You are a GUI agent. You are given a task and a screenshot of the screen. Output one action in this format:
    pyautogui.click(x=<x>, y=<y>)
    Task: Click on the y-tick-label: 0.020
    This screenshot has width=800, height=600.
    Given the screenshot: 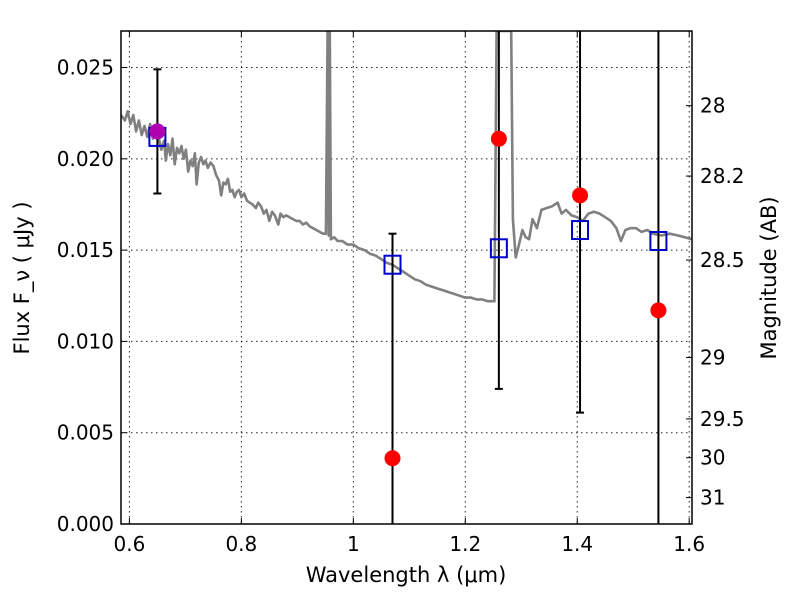 What is the action you would take?
    pyautogui.click(x=85, y=159)
    